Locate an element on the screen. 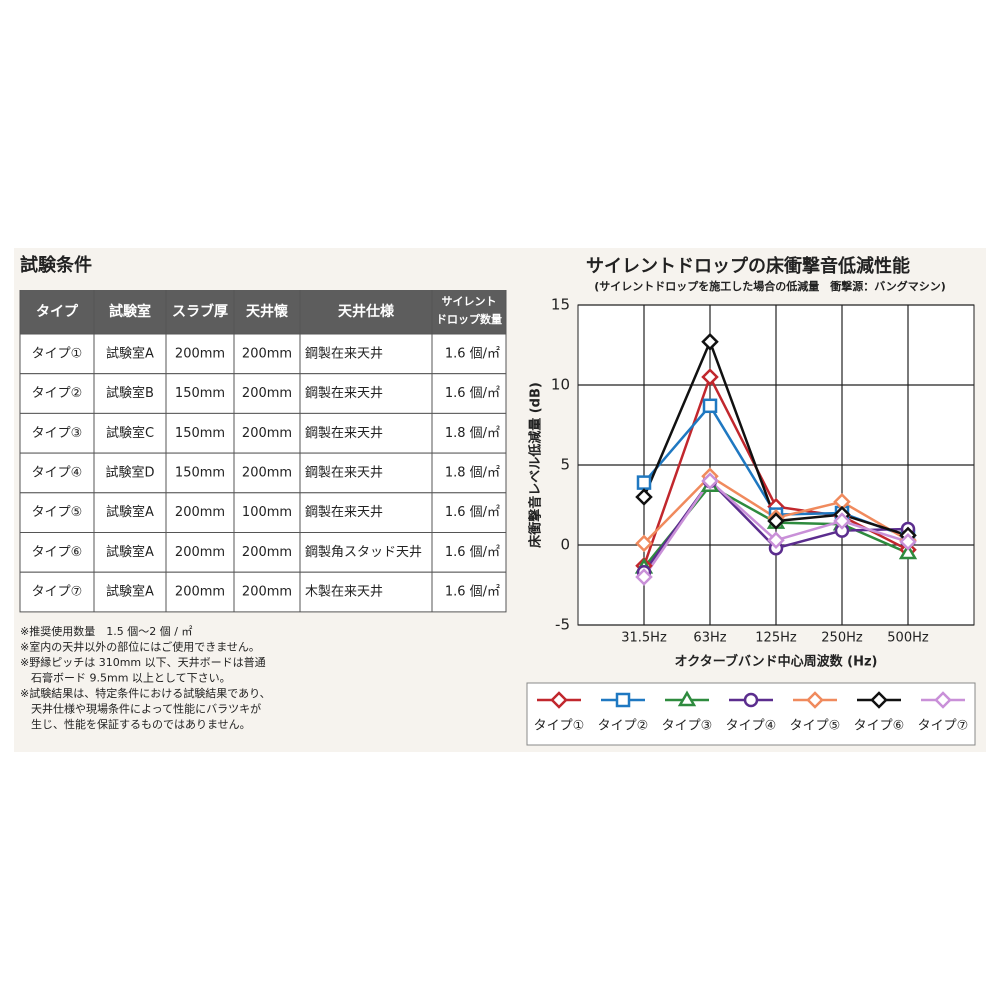 The height and width of the screenshot is (1000, 1000). header-cell: タイプ is located at coordinates (57, 312).